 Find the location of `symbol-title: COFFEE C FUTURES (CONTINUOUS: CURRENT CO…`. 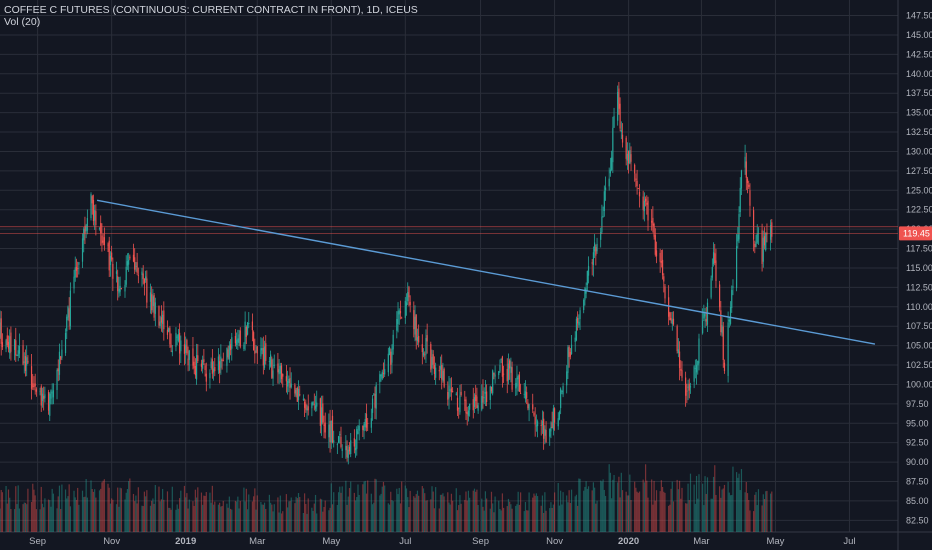

symbol-title: COFFEE C FUTURES (CONTINUOUS: CURRENT CO… is located at coordinates (211, 10).